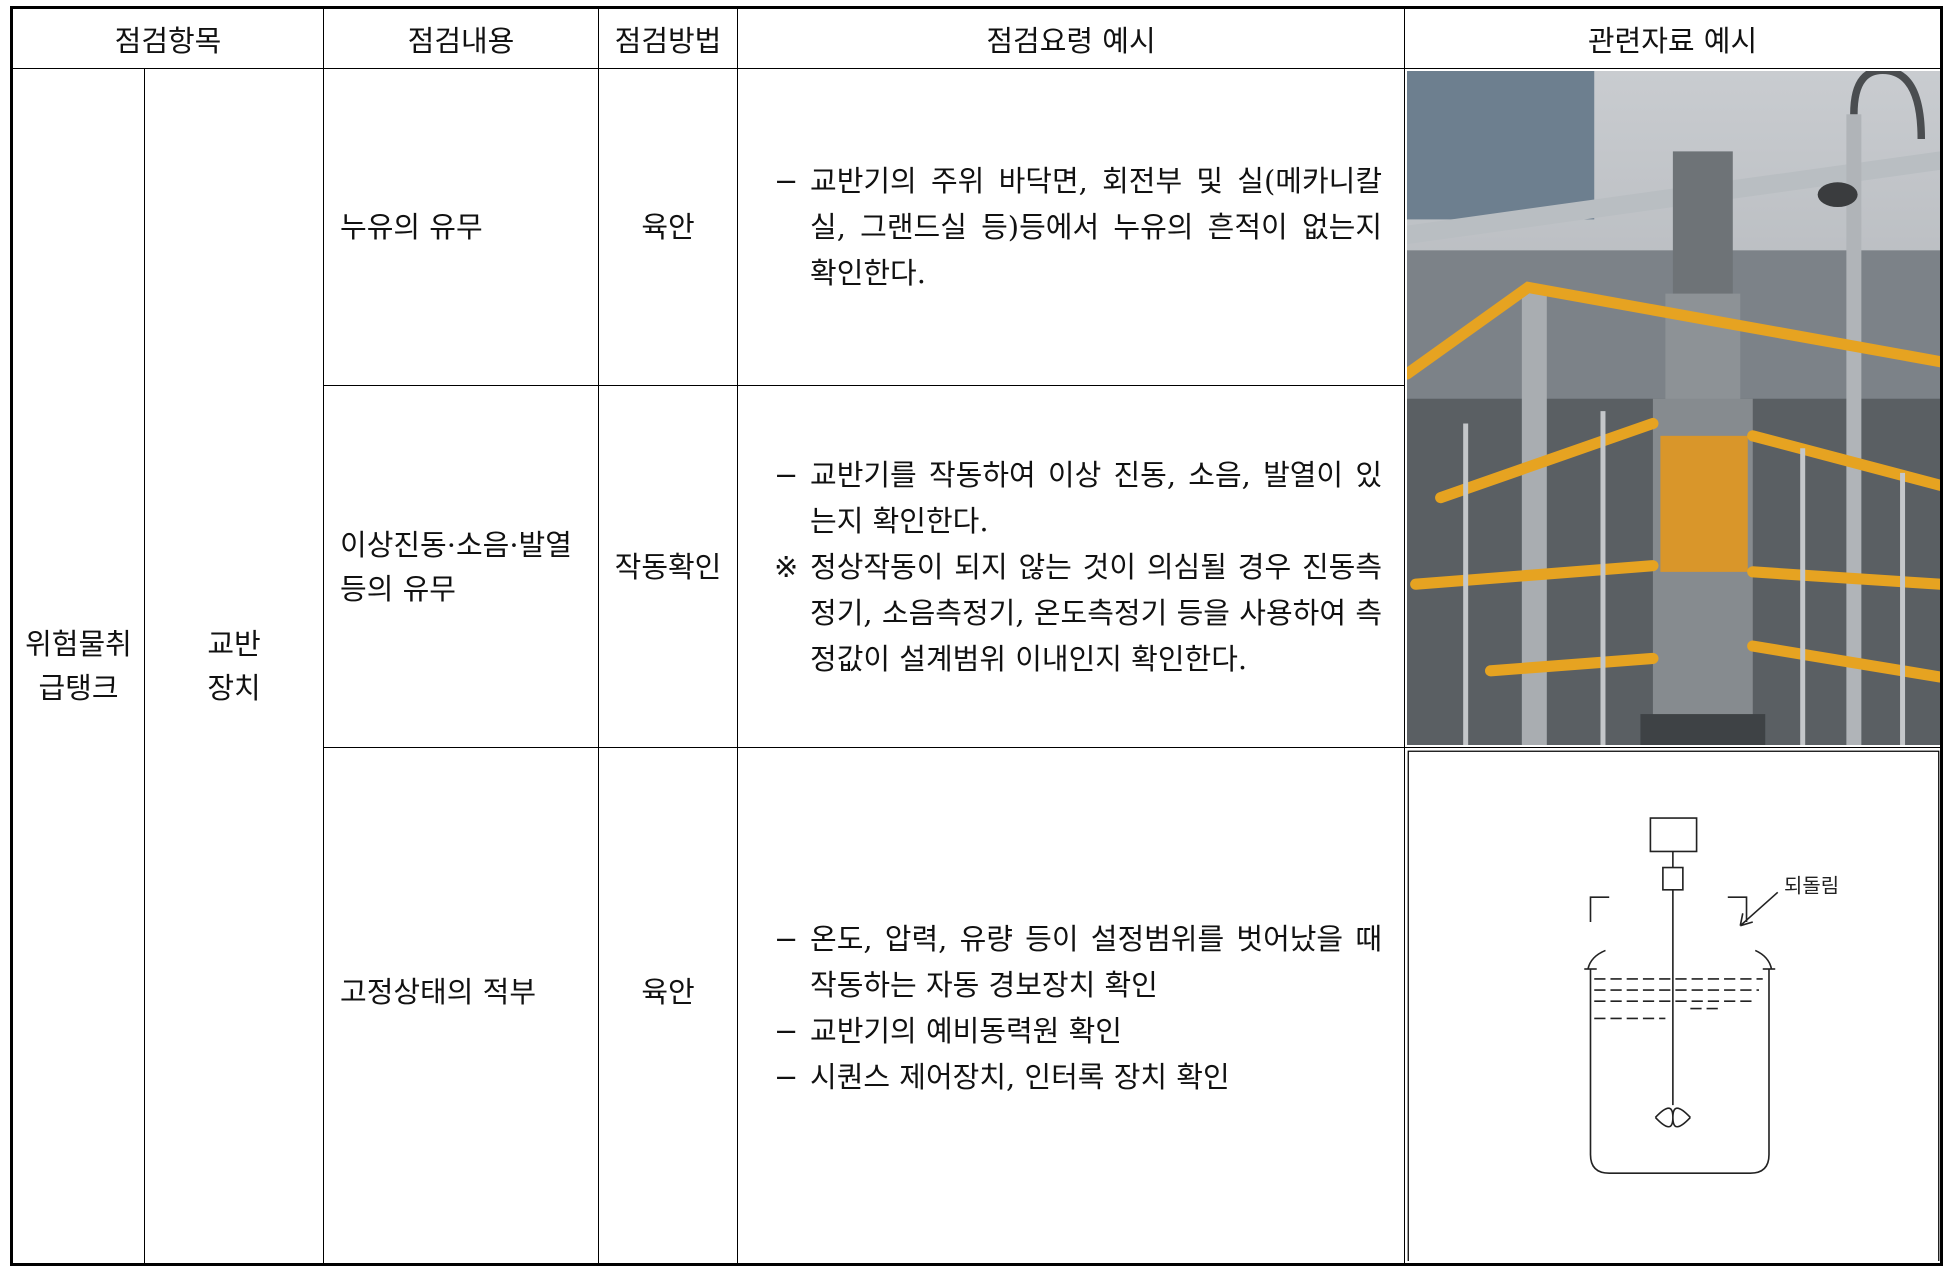  Describe the element at coordinates (78, 688) in the screenshot. I see `line: 급탱크` at that location.